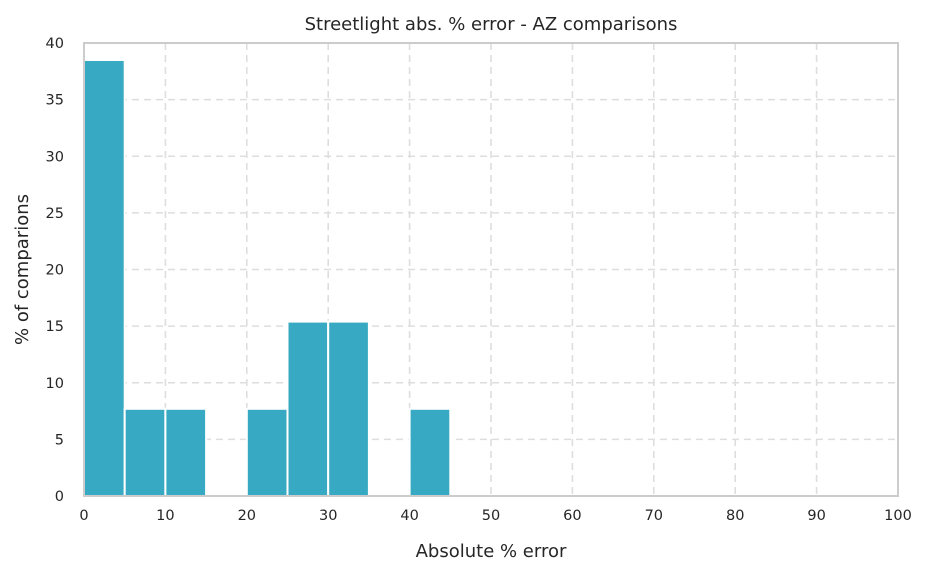 This screenshot has height=577, width=928. Describe the element at coordinates (247, 516) in the screenshot. I see `x-tick-label: 20` at that location.